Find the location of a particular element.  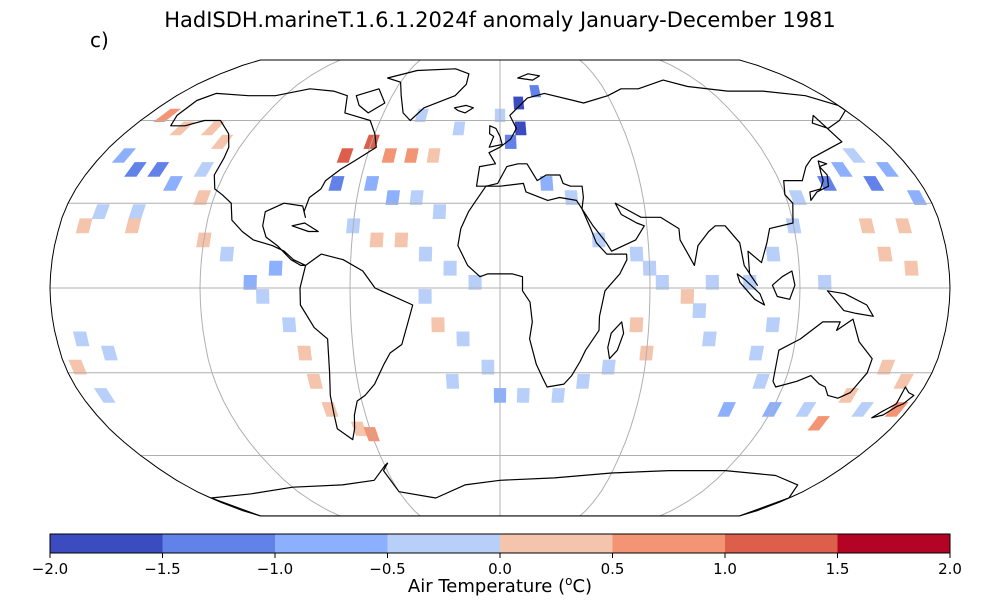

coastline-svalbard is located at coordinates (529, 77).